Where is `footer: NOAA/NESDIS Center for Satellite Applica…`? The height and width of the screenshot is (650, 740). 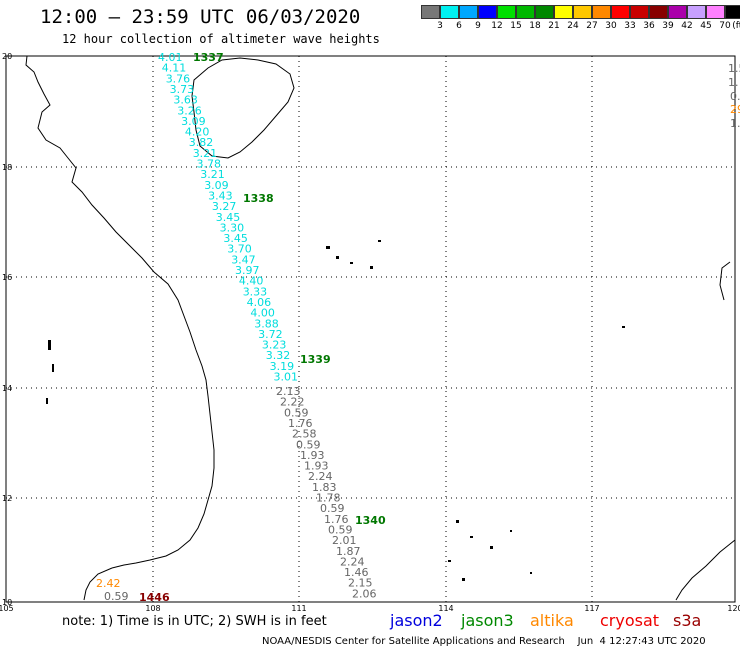 footer: NOAA/NESDIS Center for Satellite Applica… is located at coordinates (484, 641).